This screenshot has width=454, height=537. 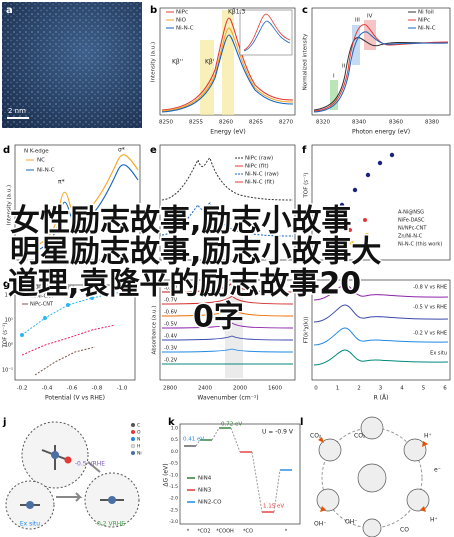 What do you see at coordinates (316, 389) in the screenshot?
I see `tick-label: 0` at bounding box center [316, 389].